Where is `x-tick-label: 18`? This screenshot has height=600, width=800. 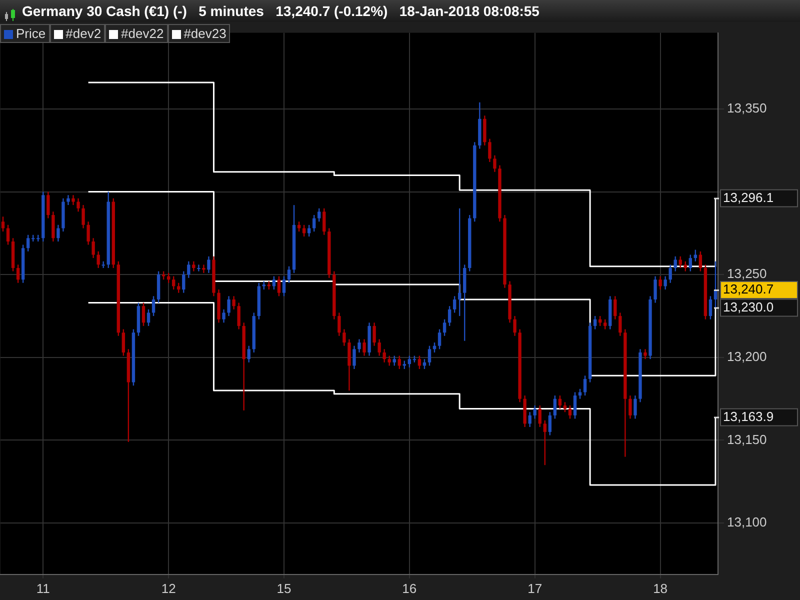
x-tick-label: 18 is located at coordinates (660, 588).